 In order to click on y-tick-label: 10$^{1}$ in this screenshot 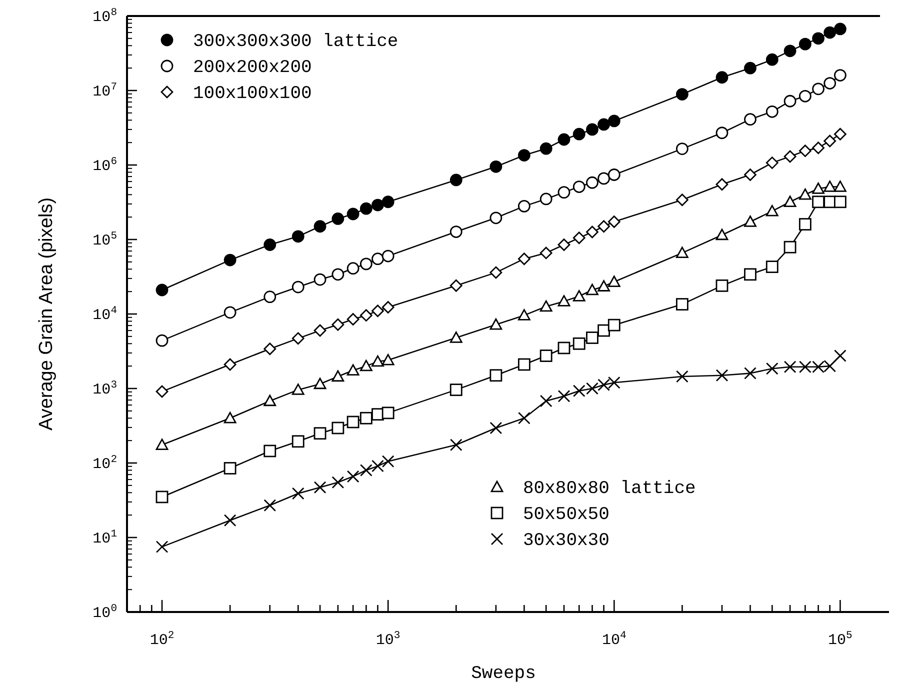, I will do `click(104, 538)`.